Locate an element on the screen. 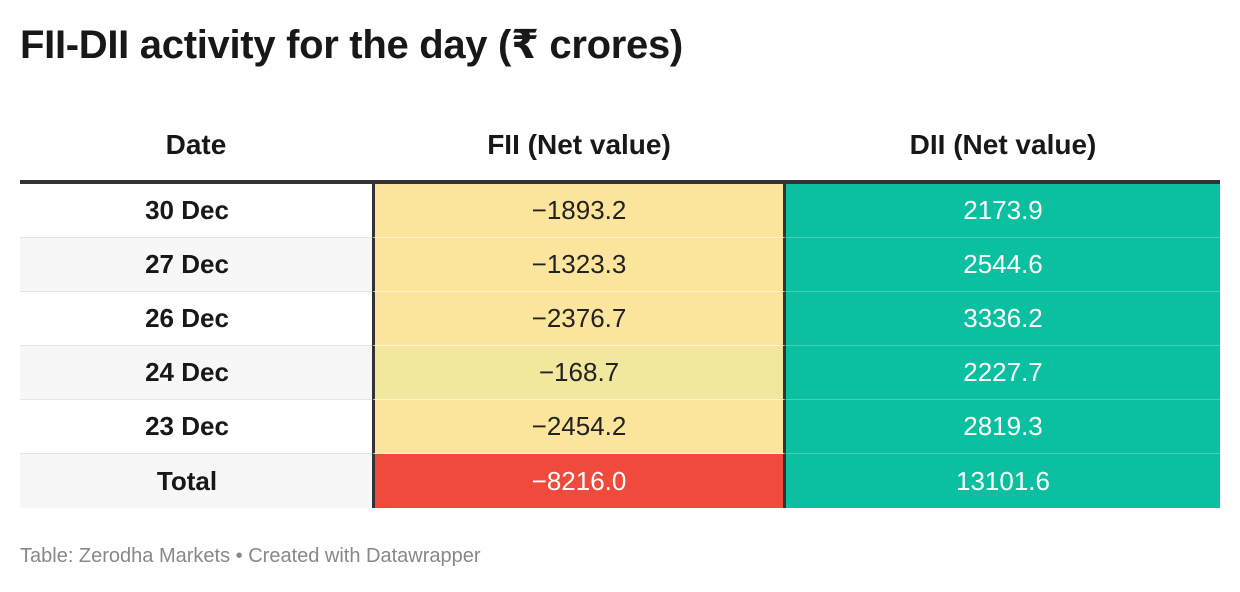  column-header-date: Date is located at coordinates (196, 144).